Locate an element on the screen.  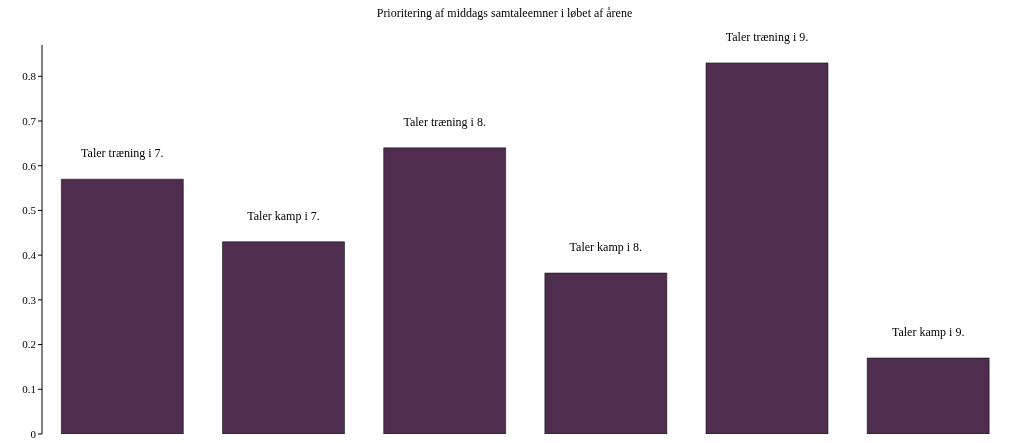
x-tick-label: Taler kamp i 9. is located at coordinates (928, 331).